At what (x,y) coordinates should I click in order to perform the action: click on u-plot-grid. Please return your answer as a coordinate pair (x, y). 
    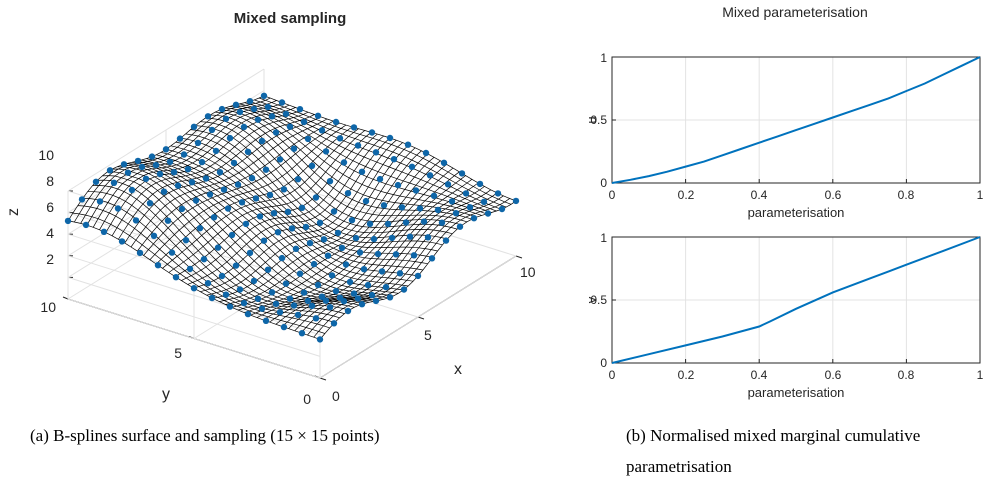
    Looking at the image, I should click on (796, 120).